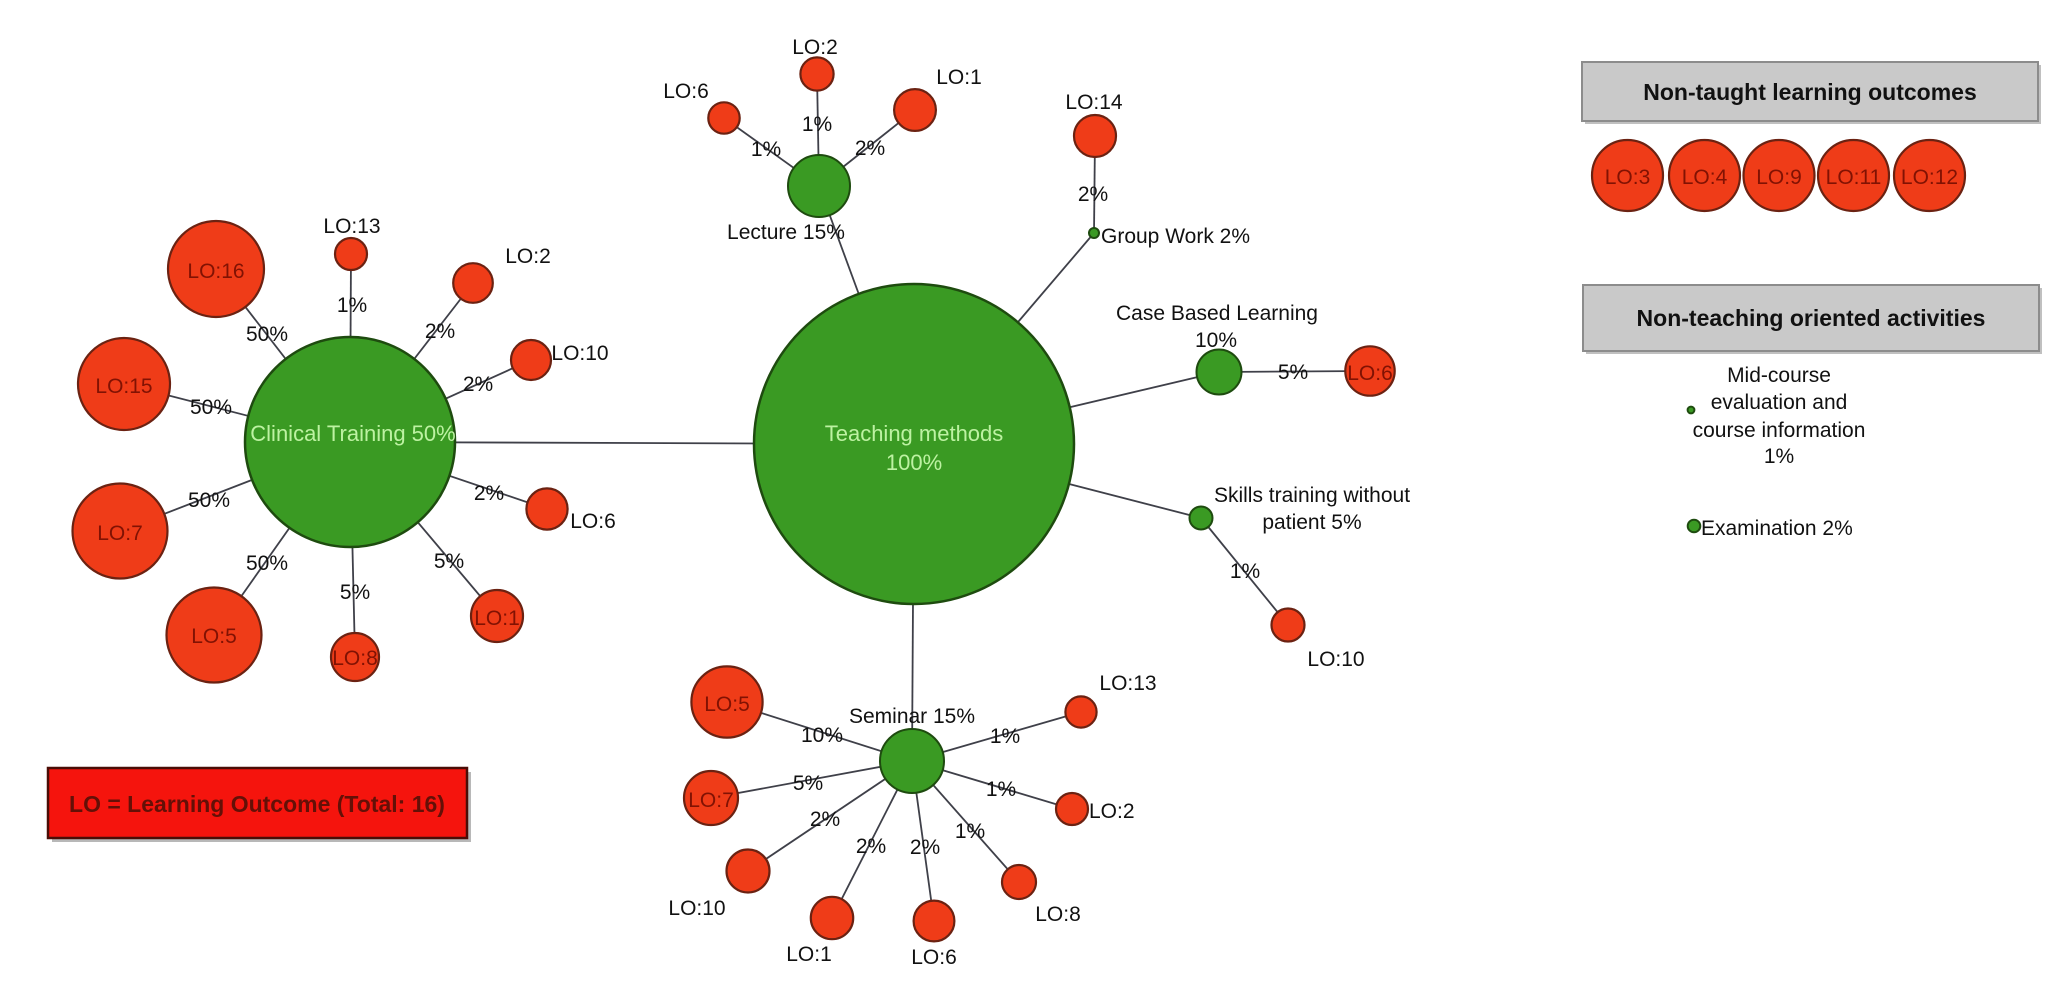 Image resolution: width=2059 pixels, height=1001 pixels. Describe the element at coordinates (1779, 375) in the screenshot. I see `svg-text: Mid-course` at that location.